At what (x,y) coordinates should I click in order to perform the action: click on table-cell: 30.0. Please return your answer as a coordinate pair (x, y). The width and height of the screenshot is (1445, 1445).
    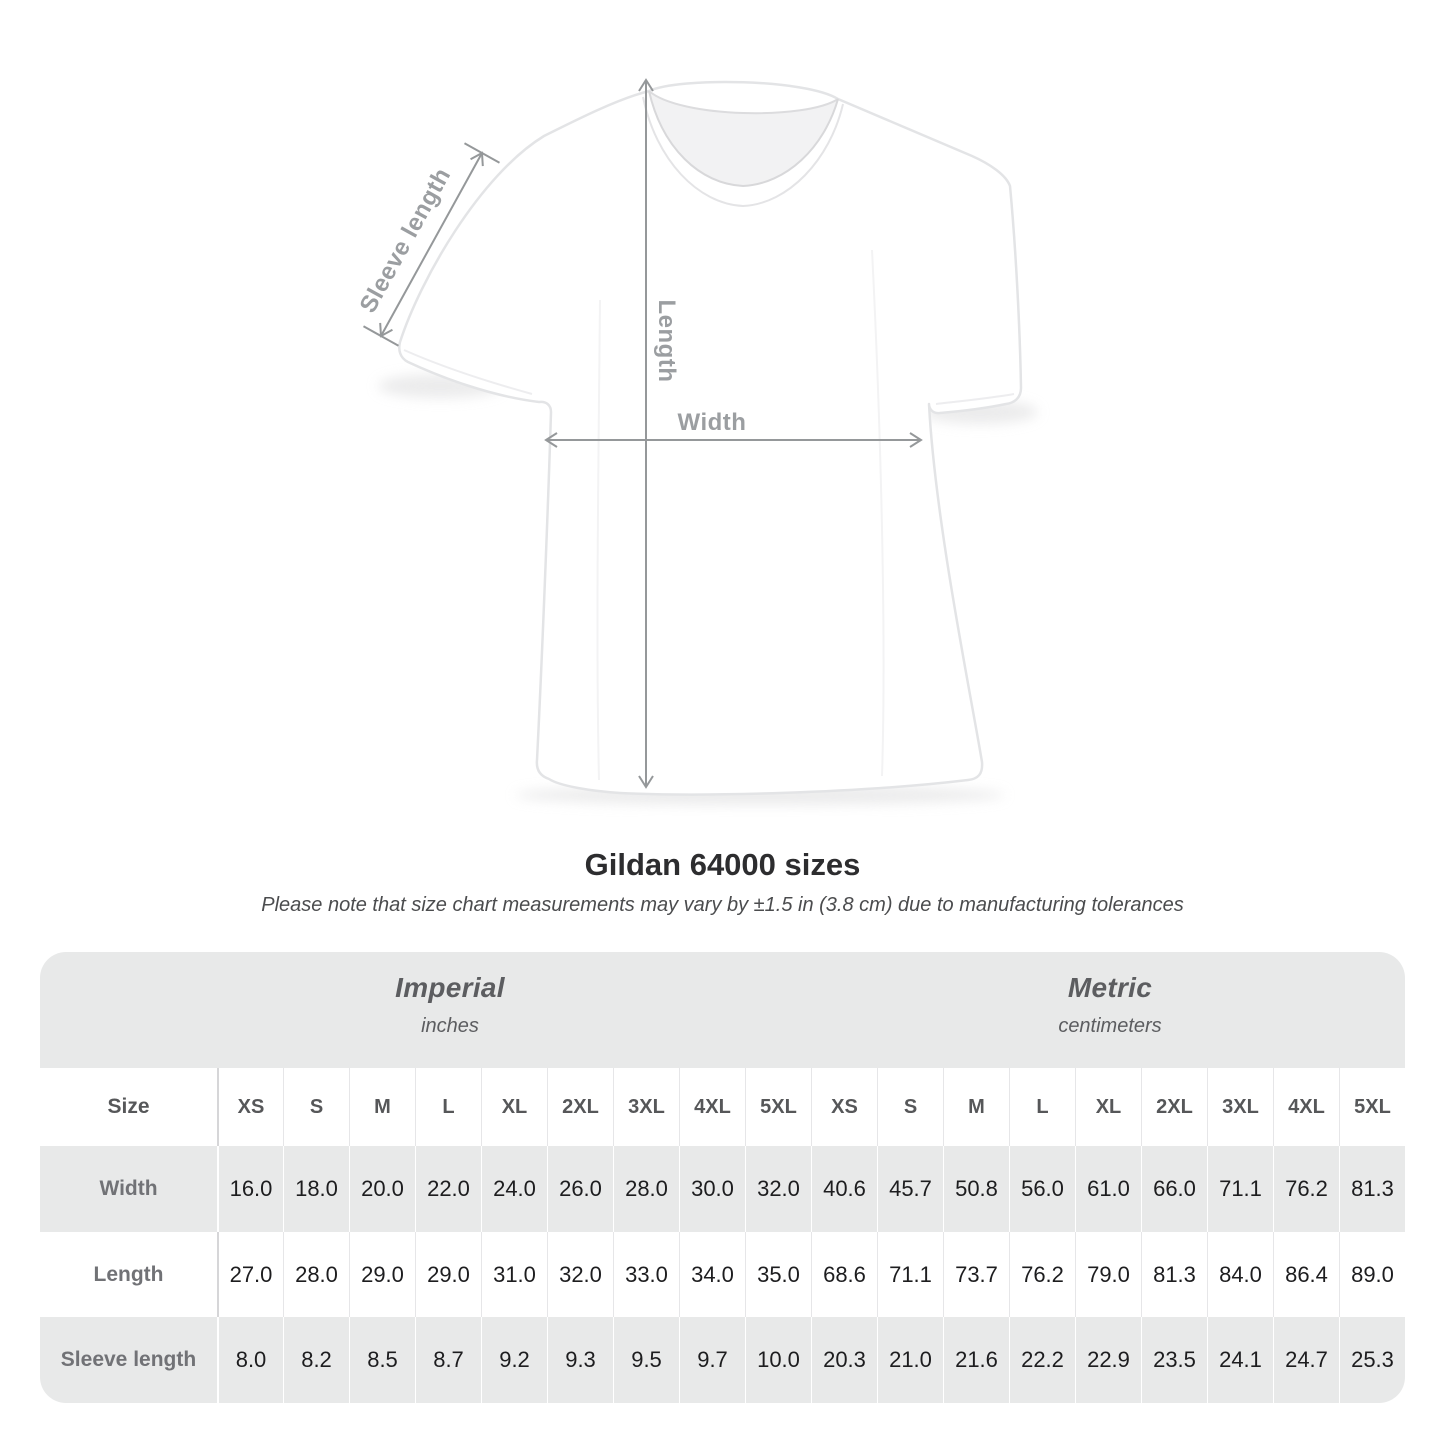
    Looking at the image, I should click on (712, 1189).